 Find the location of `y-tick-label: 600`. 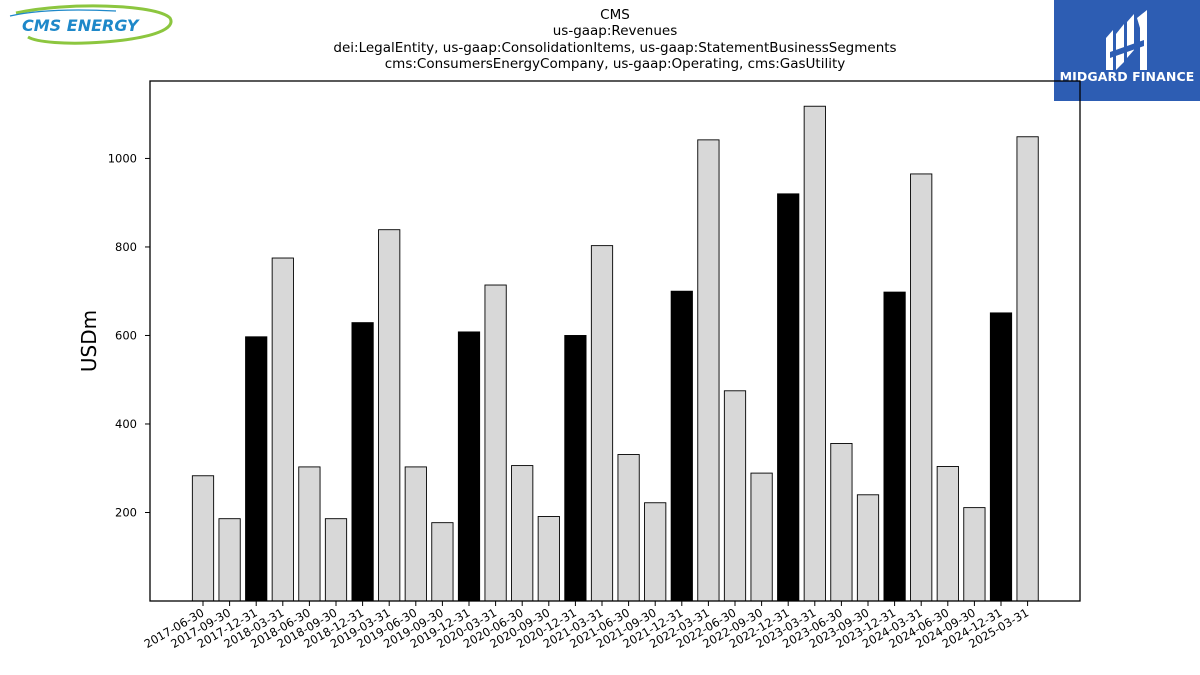

y-tick-label: 600 is located at coordinates (126, 335).